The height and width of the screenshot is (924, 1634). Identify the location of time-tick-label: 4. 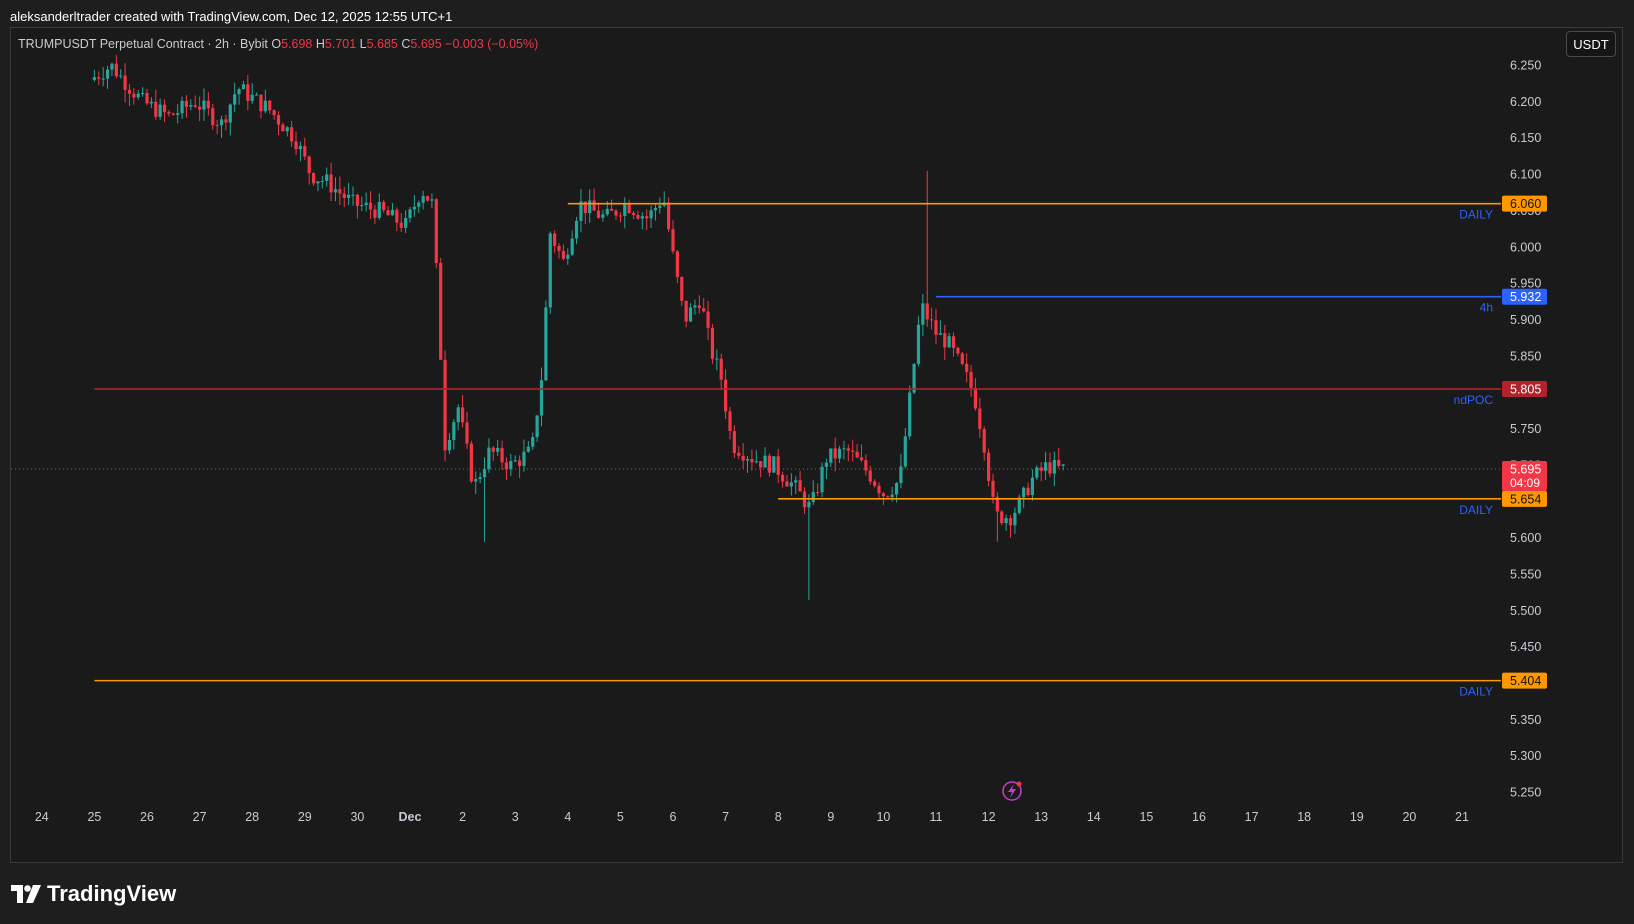
(567, 817).